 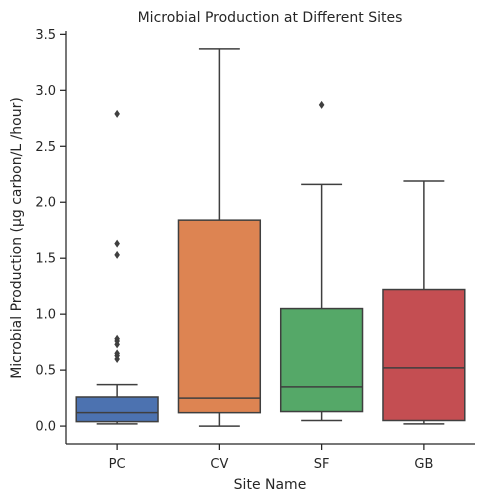 I want to click on y-tick-label: 1.0, so click(x=45, y=315).